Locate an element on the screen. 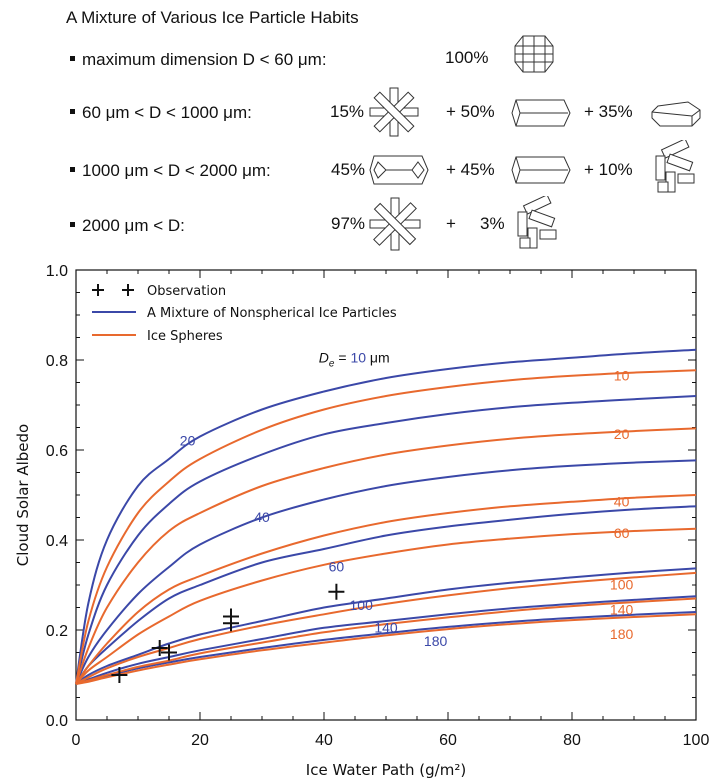 The width and height of the screenshot is (714, 780). row-4-plus: + is located at coordinates (451, 223).